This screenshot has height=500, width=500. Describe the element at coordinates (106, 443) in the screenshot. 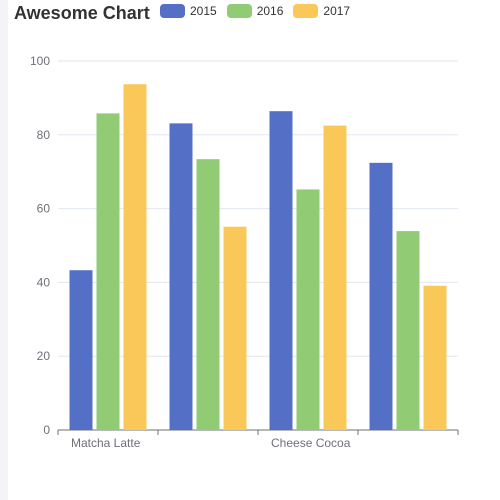

I see `x-tick-label-0: Matcha Latte` at that location.